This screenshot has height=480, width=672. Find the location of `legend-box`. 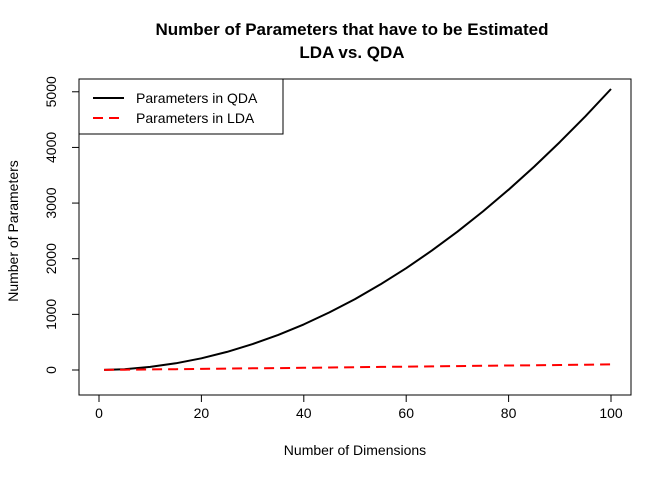

legend-box is located at coordinates (181, 106).